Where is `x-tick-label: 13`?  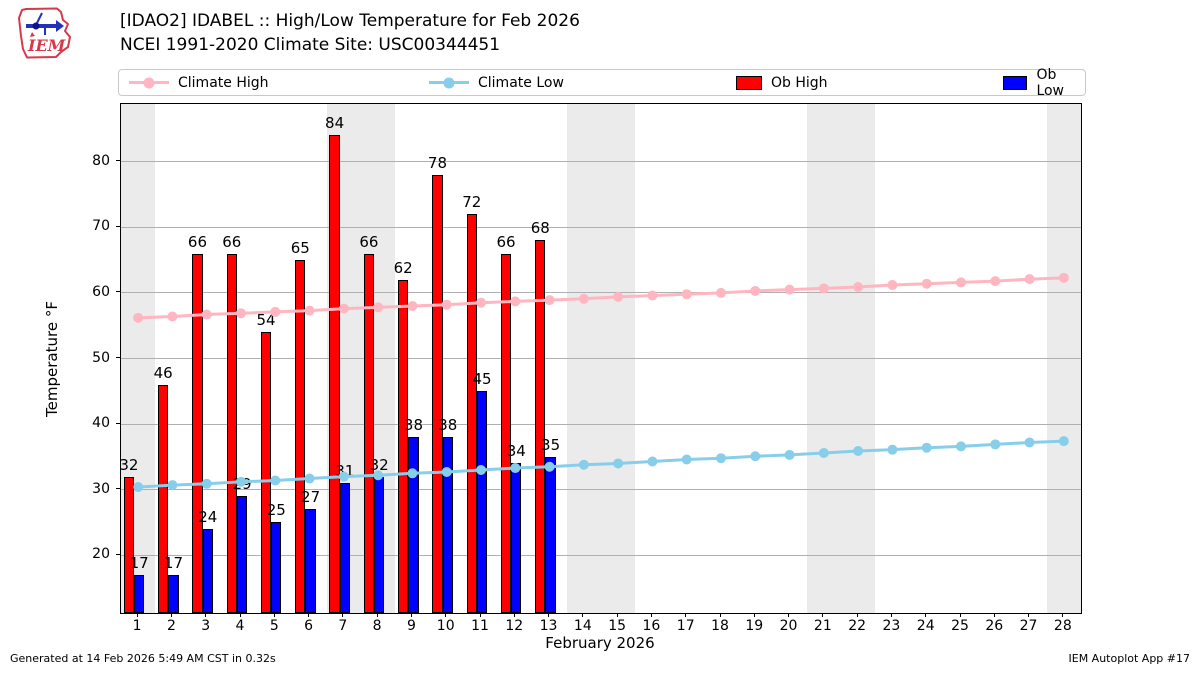 x-tick-label: 13 is located at coordinates (548, 626).